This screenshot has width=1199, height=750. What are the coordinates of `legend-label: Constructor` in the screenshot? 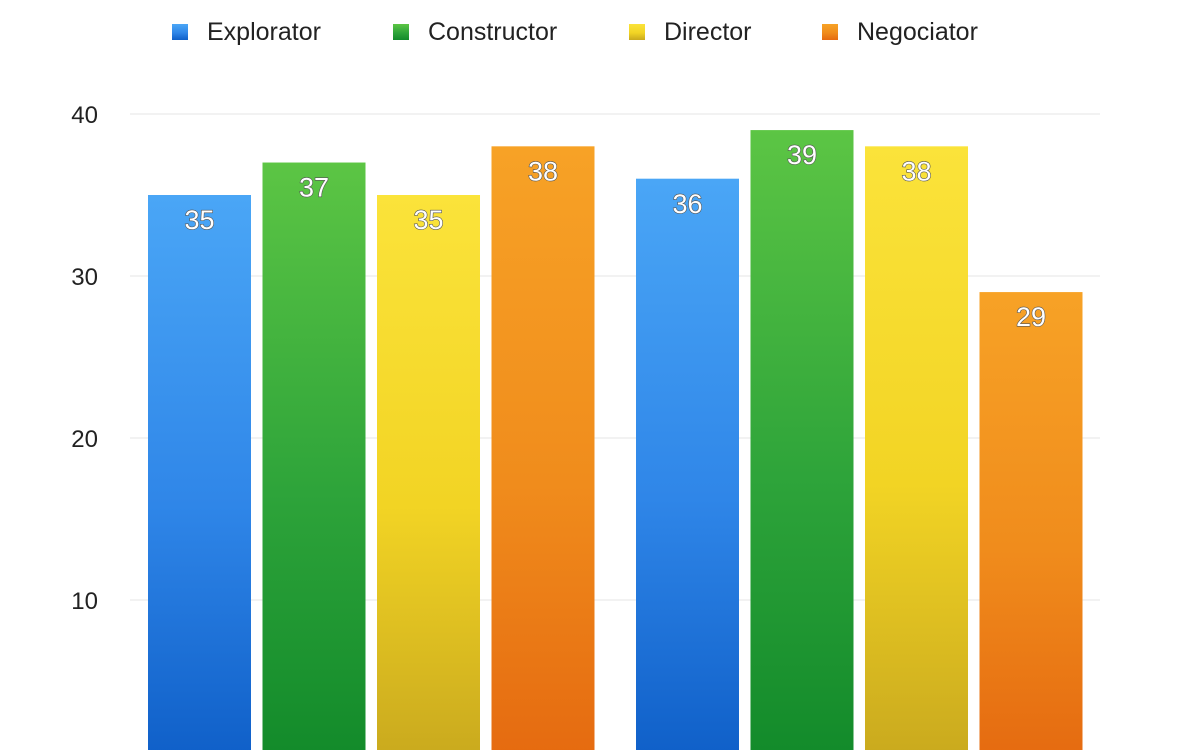 It's located at (492, 32).